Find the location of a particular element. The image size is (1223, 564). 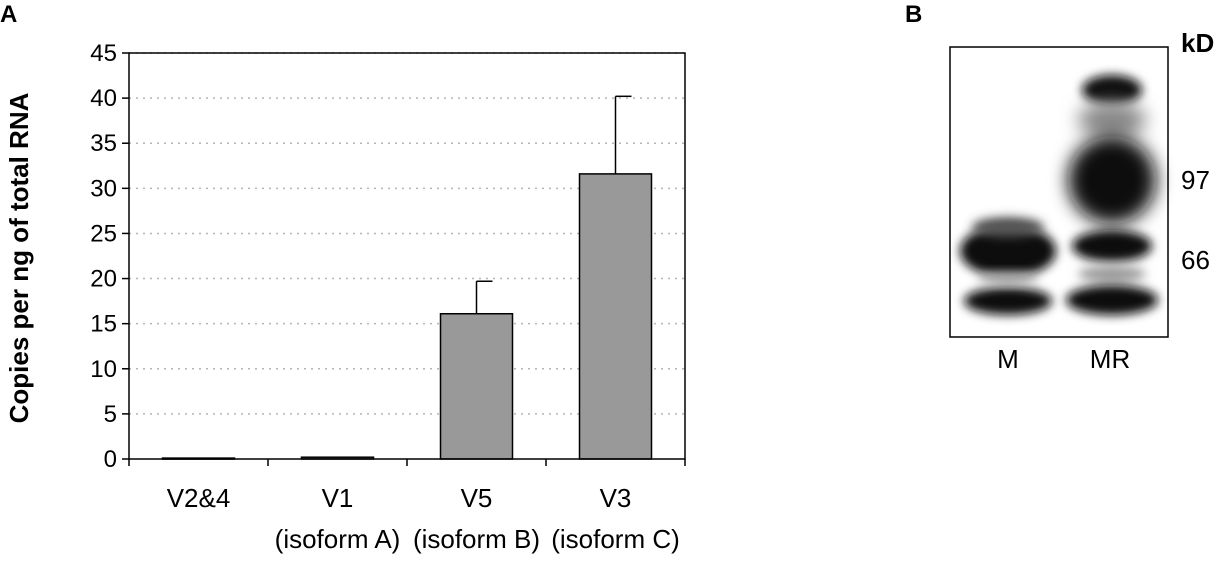

panel-a-label: A is located at coordinates (8, 14).